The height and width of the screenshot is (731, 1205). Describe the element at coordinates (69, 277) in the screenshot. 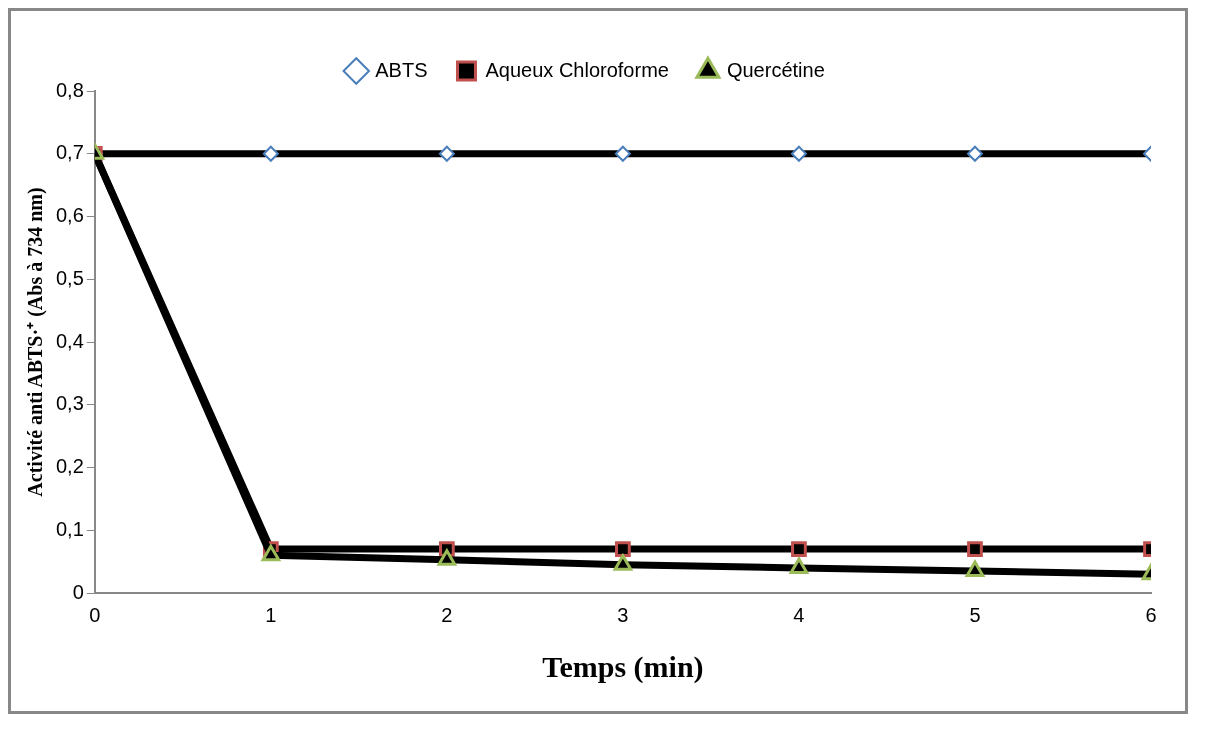

I see `y-tick-label: 0,5` at that location.